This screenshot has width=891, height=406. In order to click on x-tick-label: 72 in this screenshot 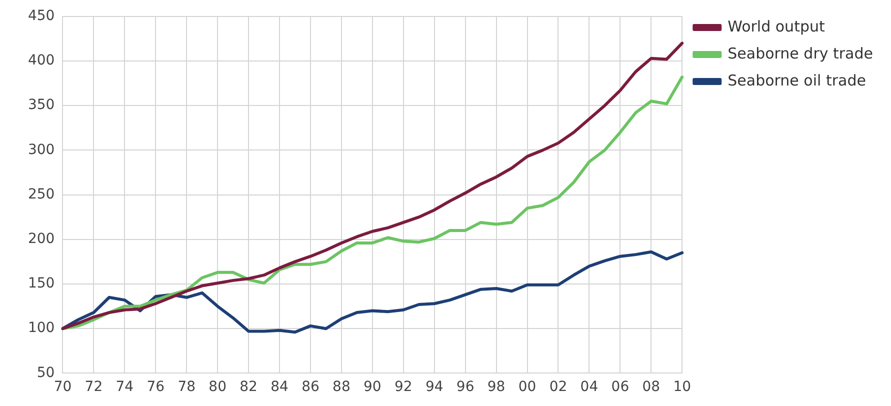, I will do `click(93, 387)`.